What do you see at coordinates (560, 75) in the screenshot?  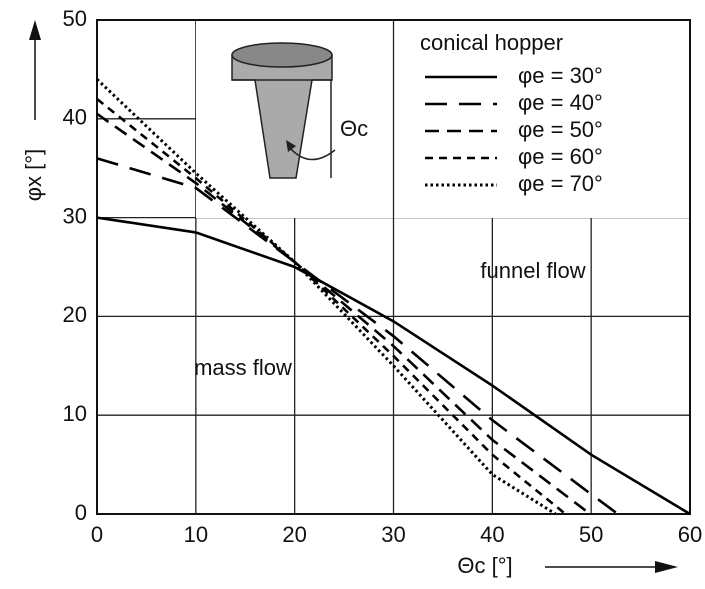 I see `legend-label: φe = 30°` at bounding box center [560, 75].